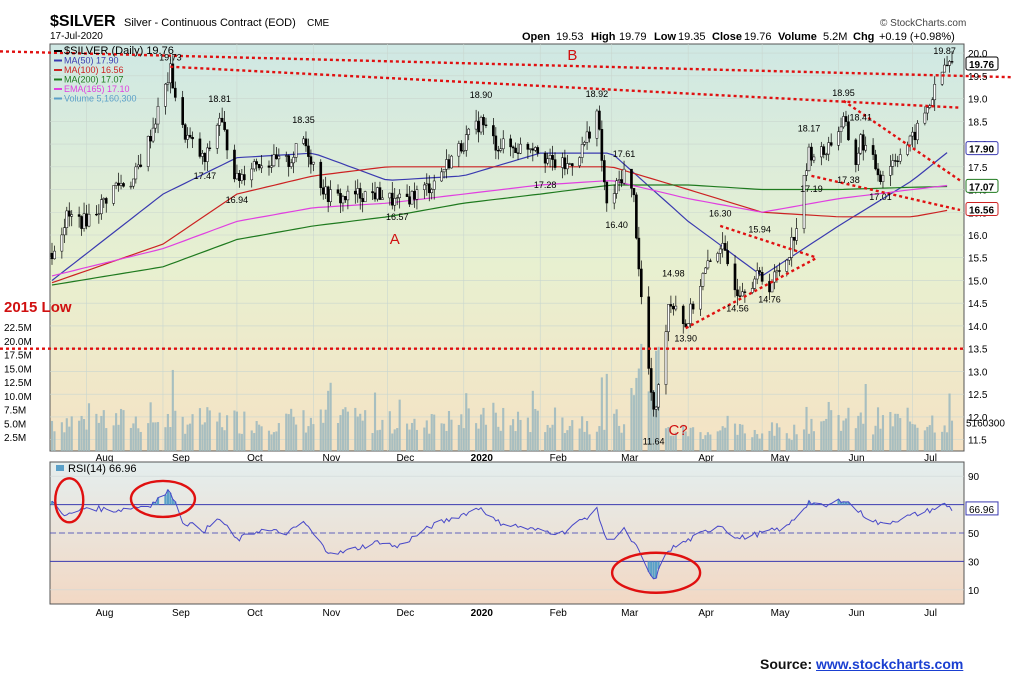 Image resolution: width=1024 pixels, height=689 pixels. I want to click on price-tick-label: 14.0, so click(978, 327).